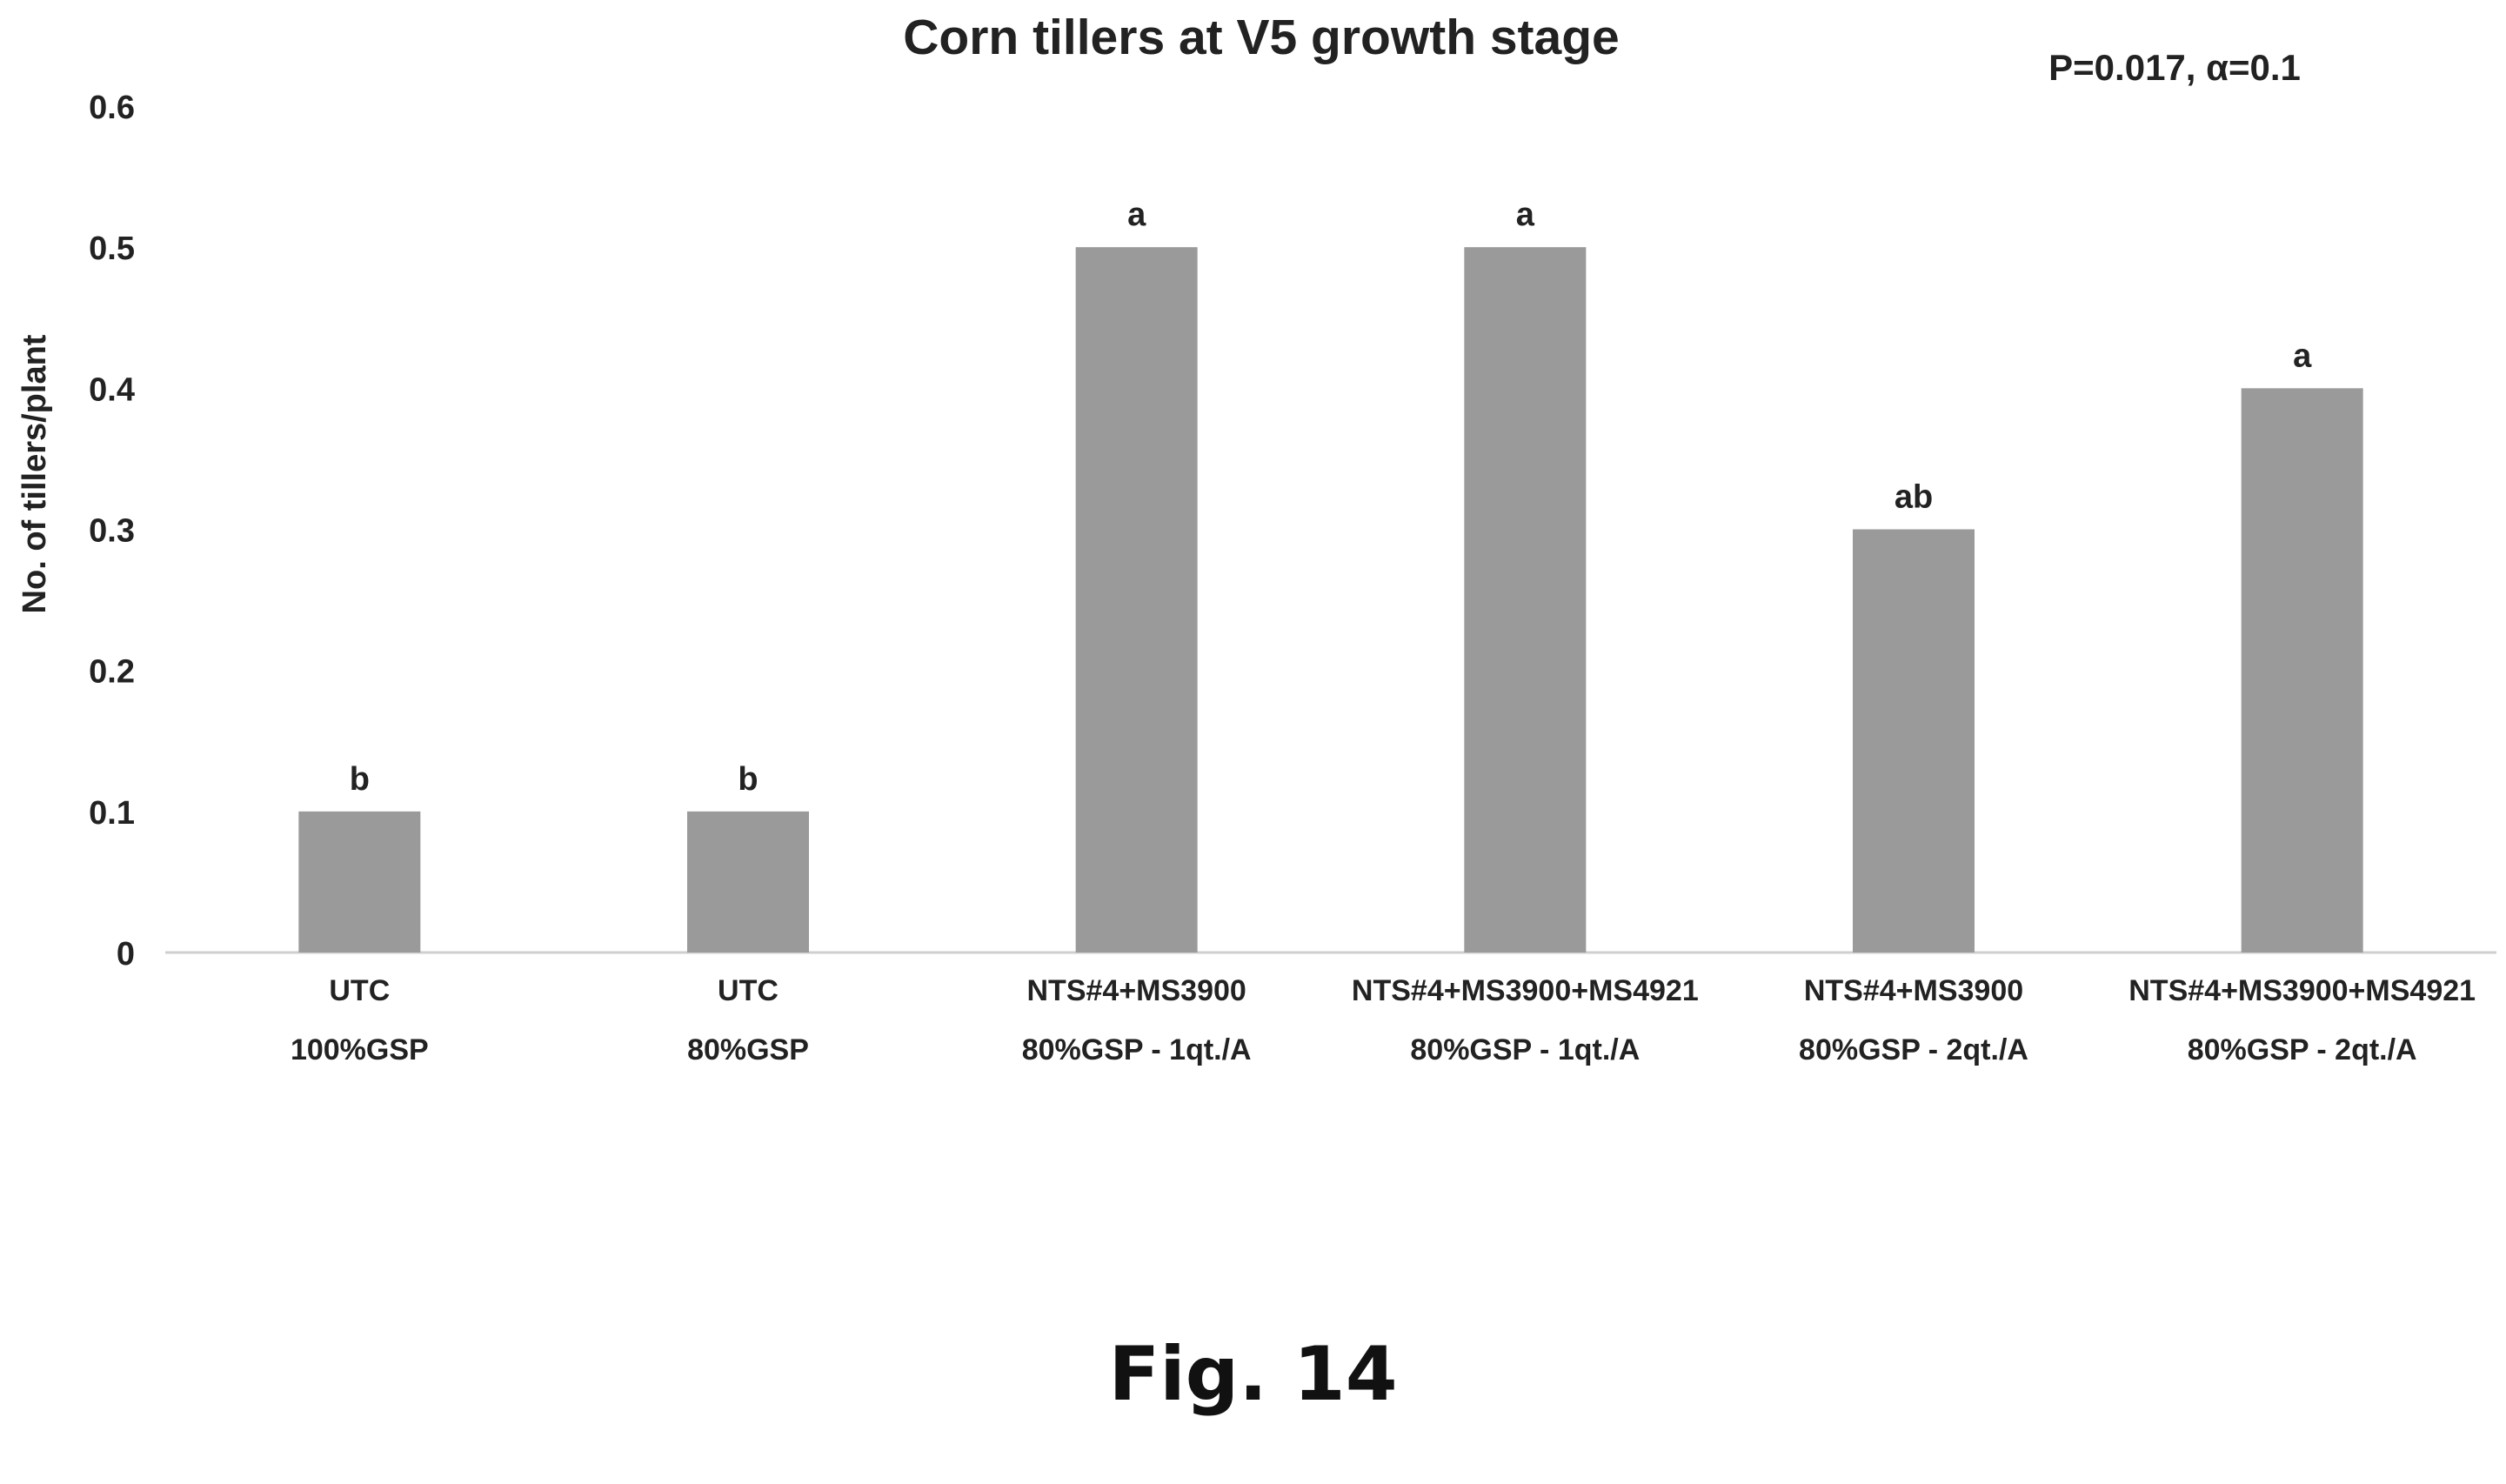  What do you see at coordinates (1253, 1374) in the screenshot?
I see `figure-caption: Fig. 14` at bounding box center [1253, 1374].